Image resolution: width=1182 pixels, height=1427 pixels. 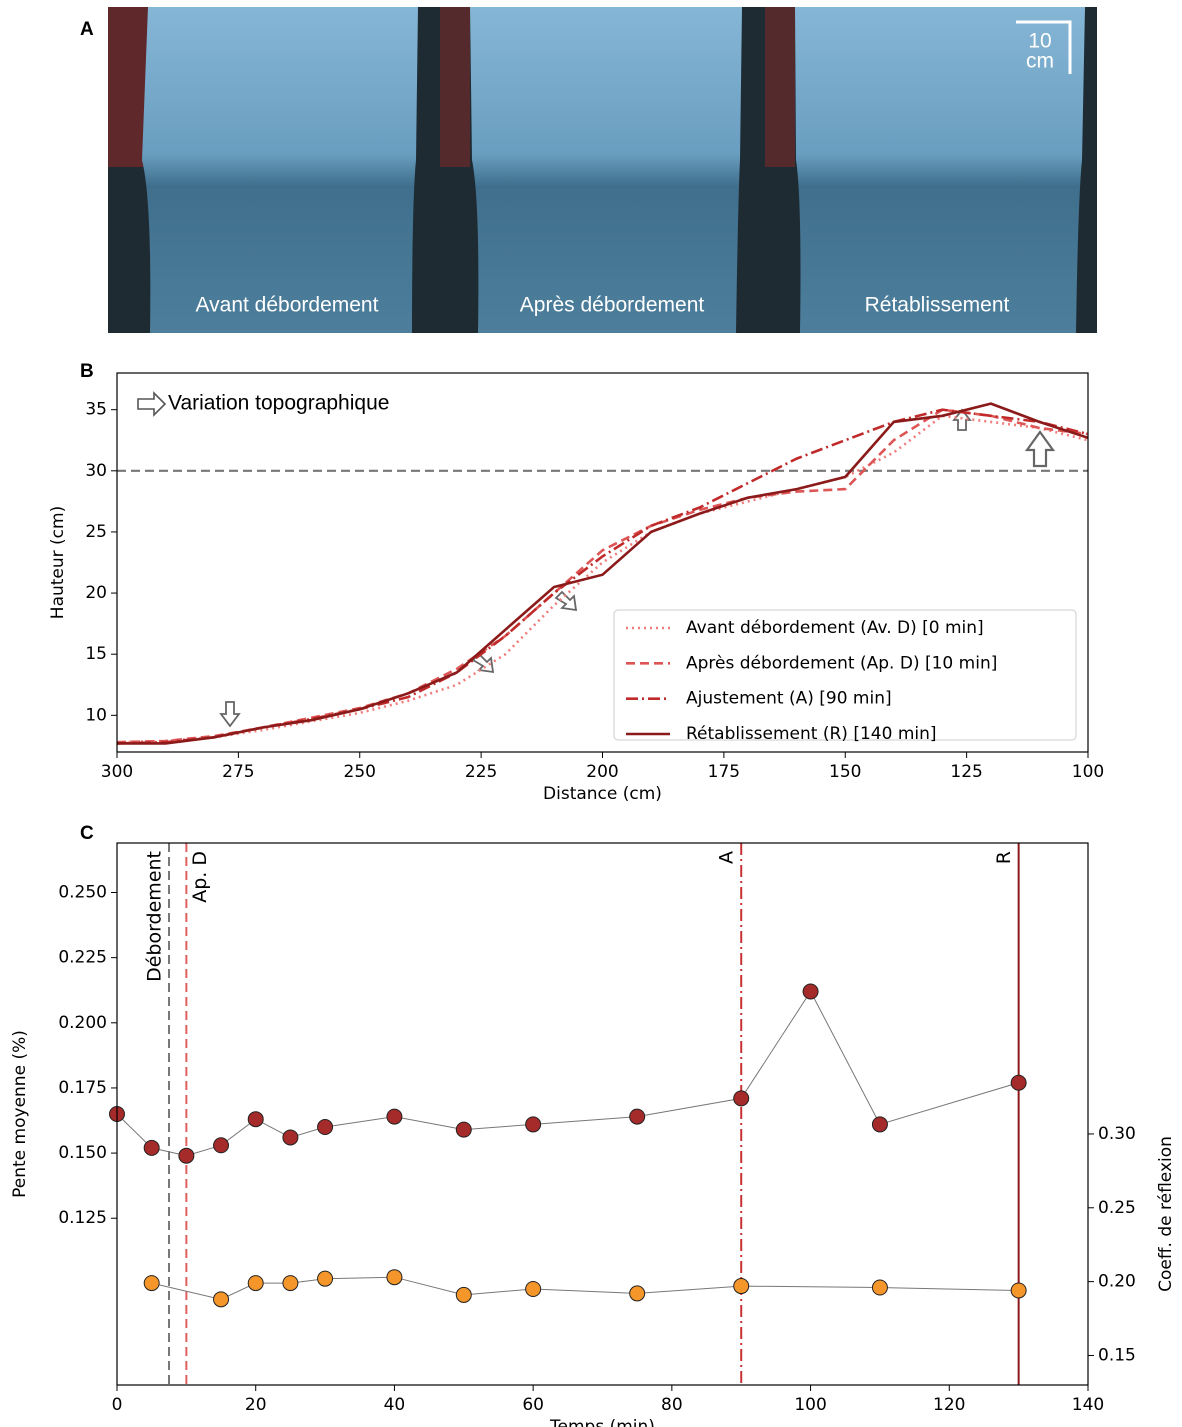 I want to click on legend-label: Avant débordement (Av. D) [0 min], so click(x=835, y=628).